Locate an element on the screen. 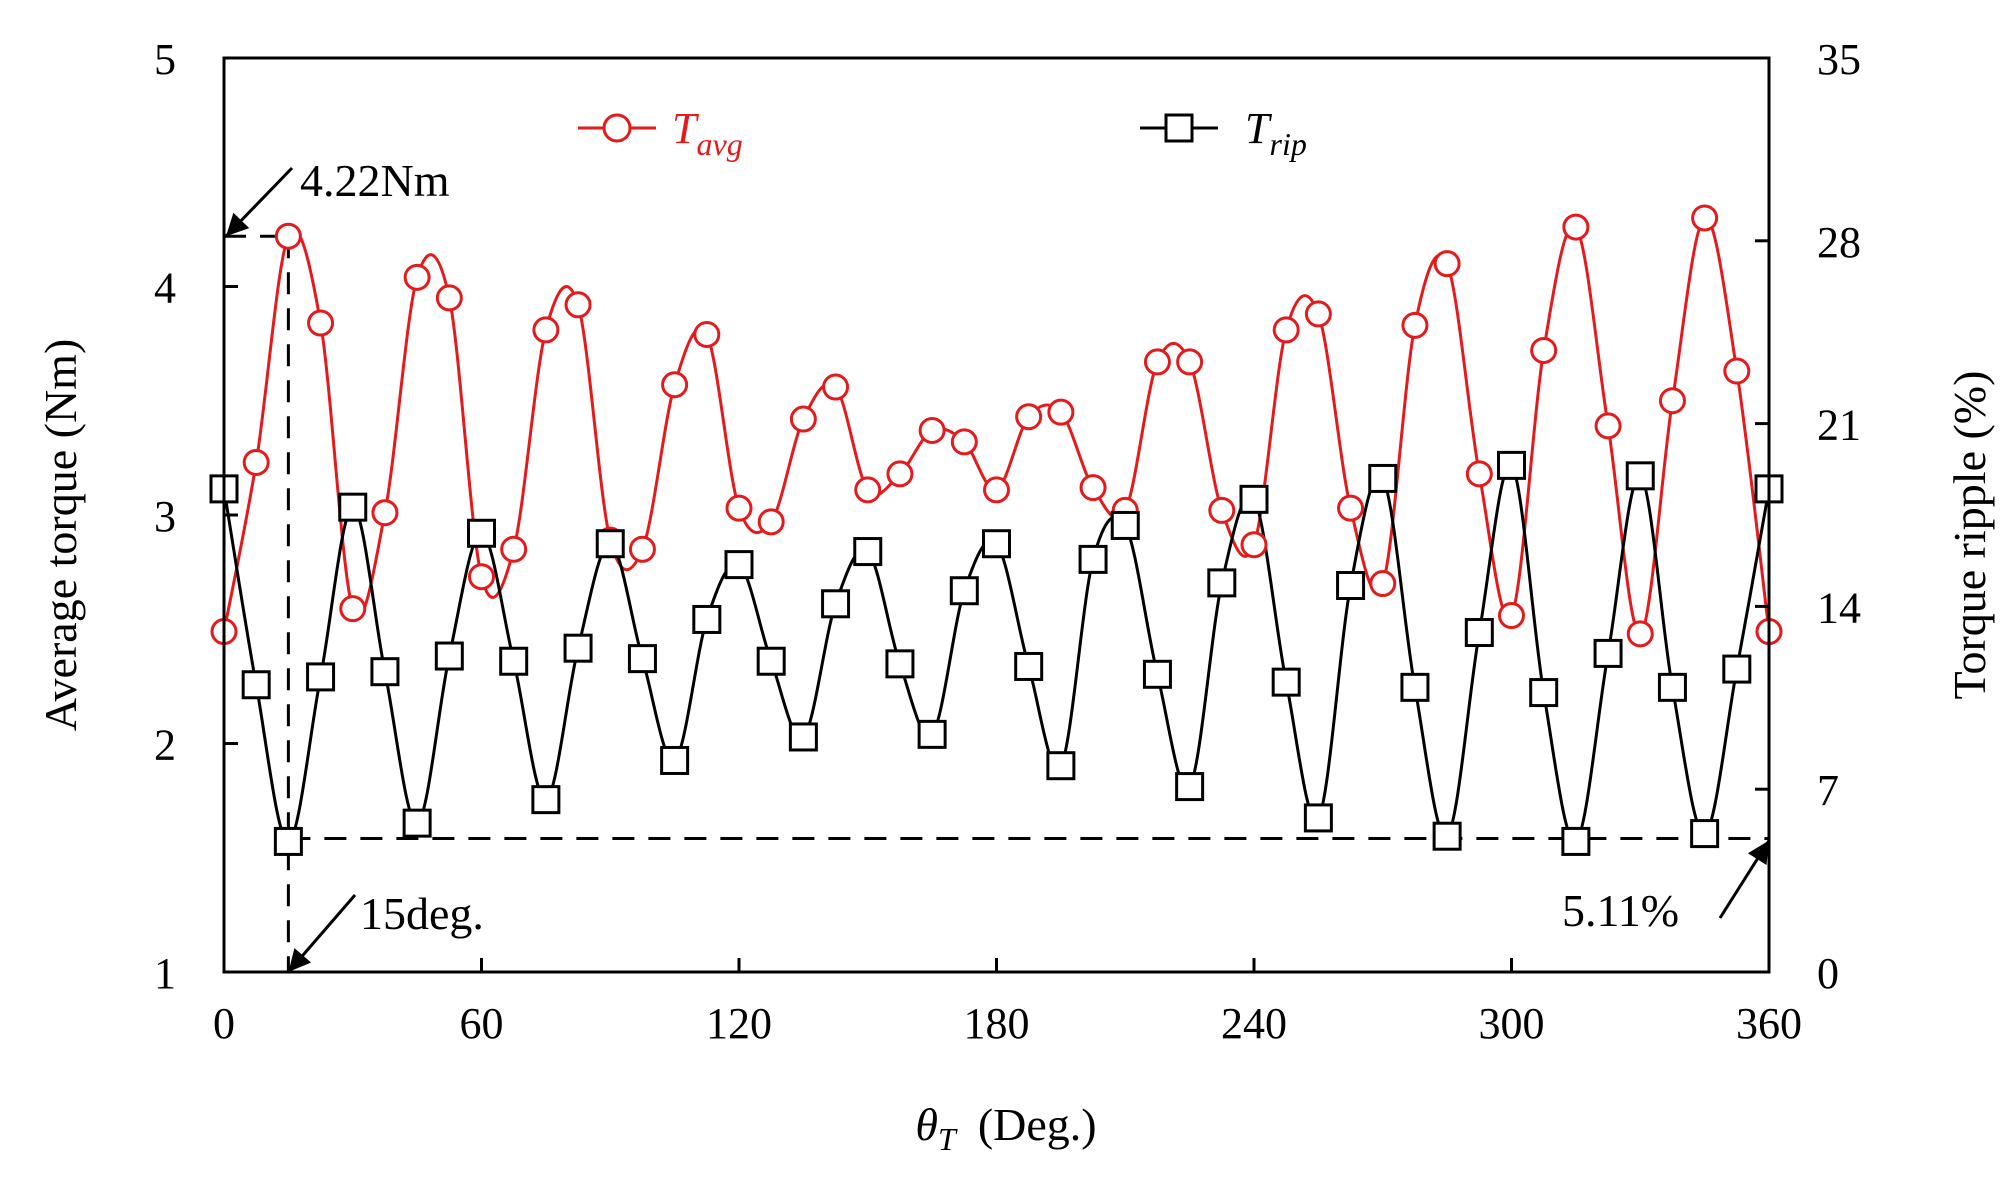 This screenshot has width=2015, height=1181. x-tick-label: 240 is located at coordinates (1254, 1023).